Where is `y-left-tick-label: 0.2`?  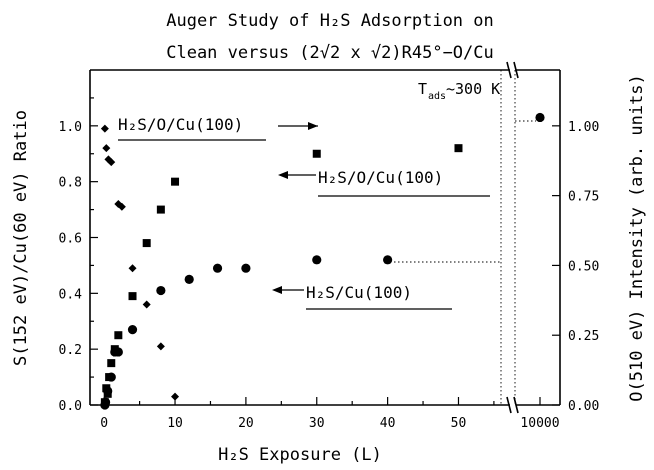
y-left-tick-label: 0.2 is located at coordinates (70, 350).